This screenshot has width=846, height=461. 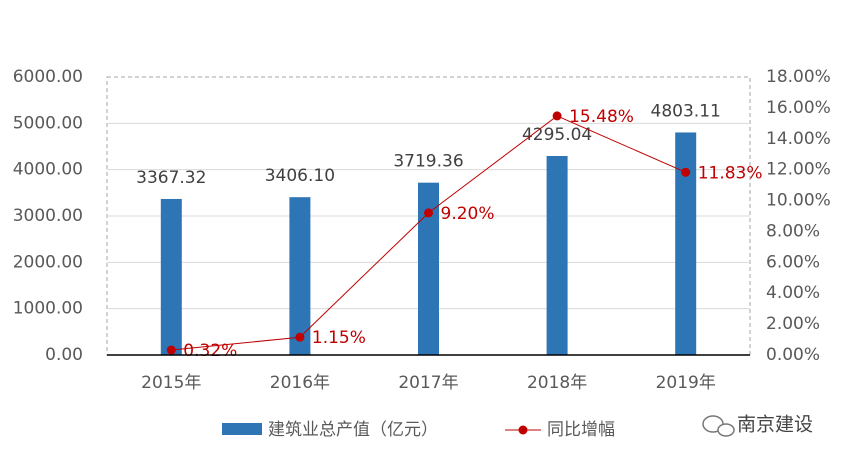 I want to click on bar-value-label: 3367.32, so click(x=171, y=178).